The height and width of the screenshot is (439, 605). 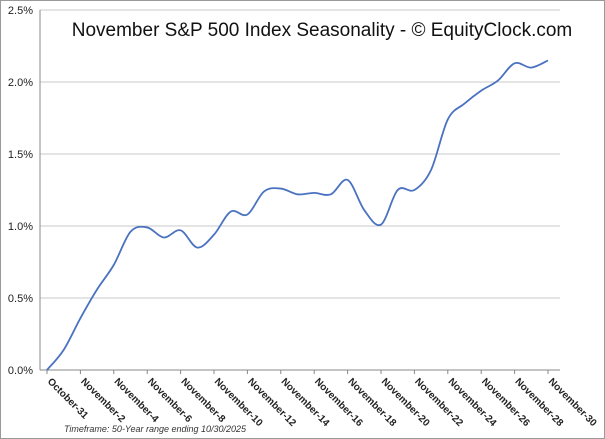 I want to click on y-tick-label: 1.0%, so click(x=20, y=227).